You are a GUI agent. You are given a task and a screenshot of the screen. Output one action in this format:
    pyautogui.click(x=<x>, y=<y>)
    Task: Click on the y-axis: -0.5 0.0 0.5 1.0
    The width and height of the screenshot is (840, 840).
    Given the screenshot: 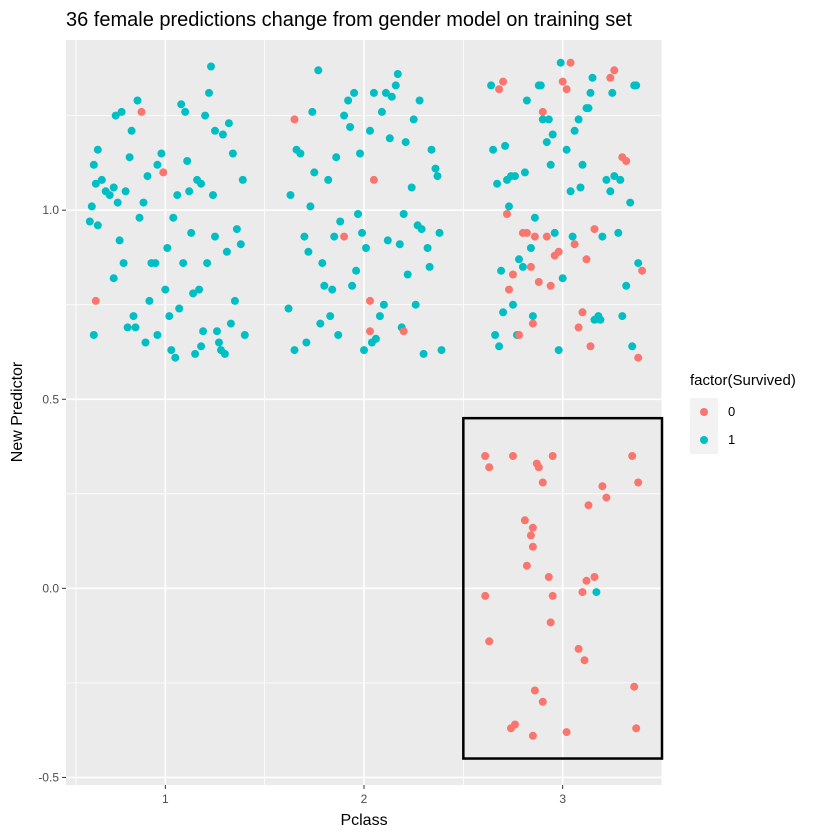 What is the action you would take?
    pyautogui.click(x=52, y=493)
    